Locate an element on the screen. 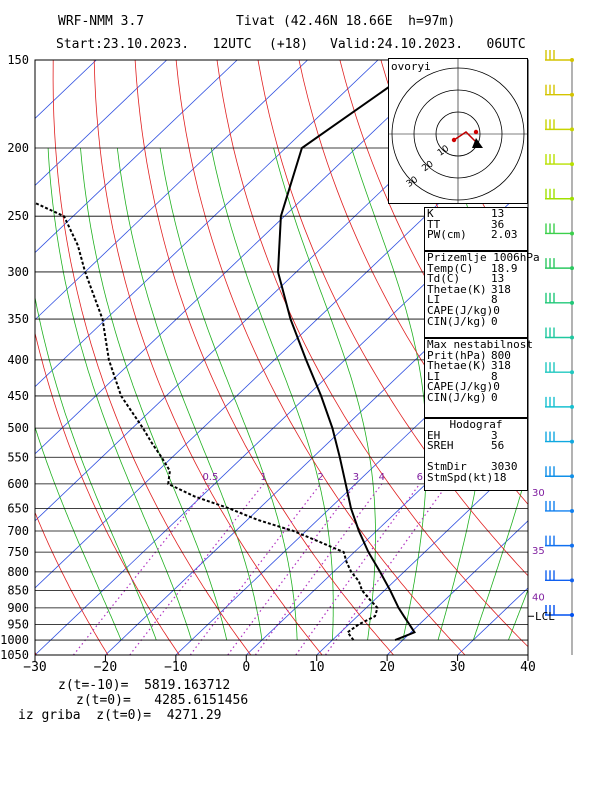 Image resolution: width=600 pixels, height=800 pixels. wind-speed-label: 30 is located at coordinates (538, 493).